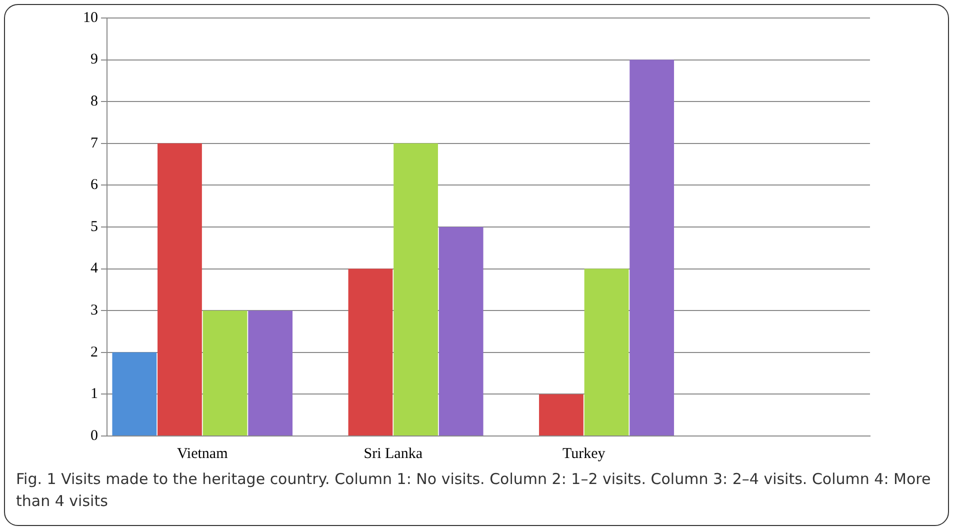 The image size is (955, 532). What do you see at coordinates (393, 454) in the screenshot?
I see `x-tick-label: Sri Lanka` at bounding box center [393, 454].